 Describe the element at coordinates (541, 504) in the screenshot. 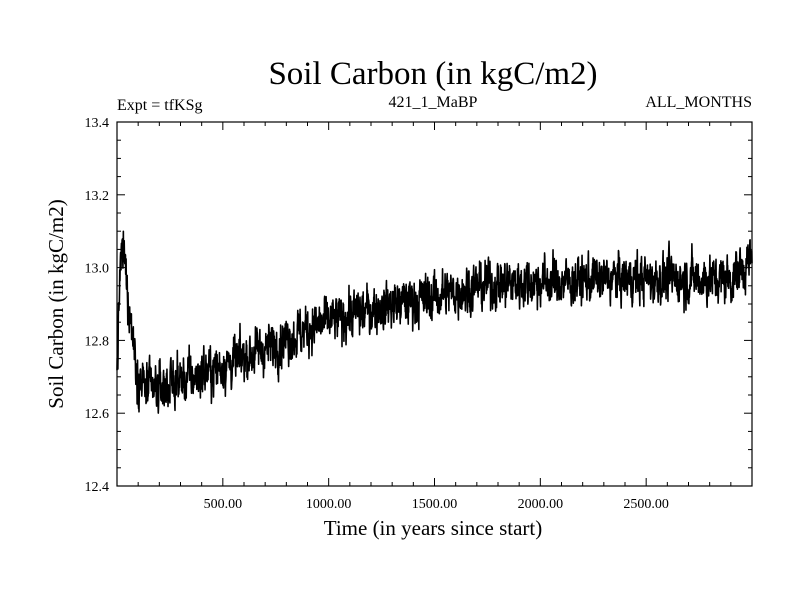

I see `x-tick-label: 2000.00` at that location.